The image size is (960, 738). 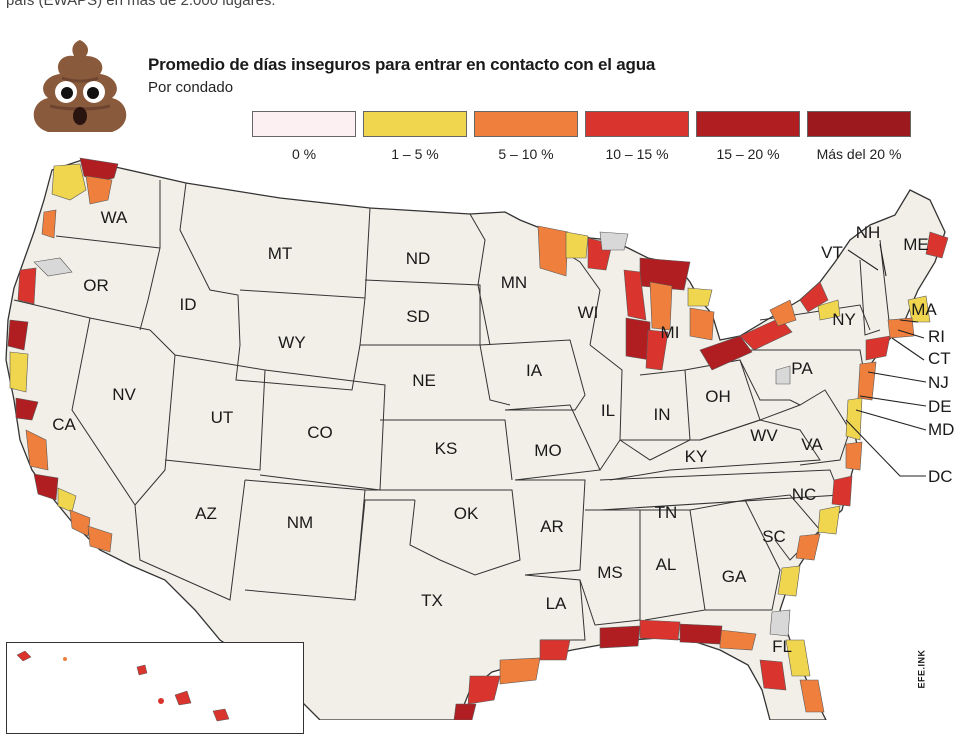 What do you see at coordinates (80, 86) in the screenshot?
I see `poop-emoji-icon` at bounding box center [80, 86].